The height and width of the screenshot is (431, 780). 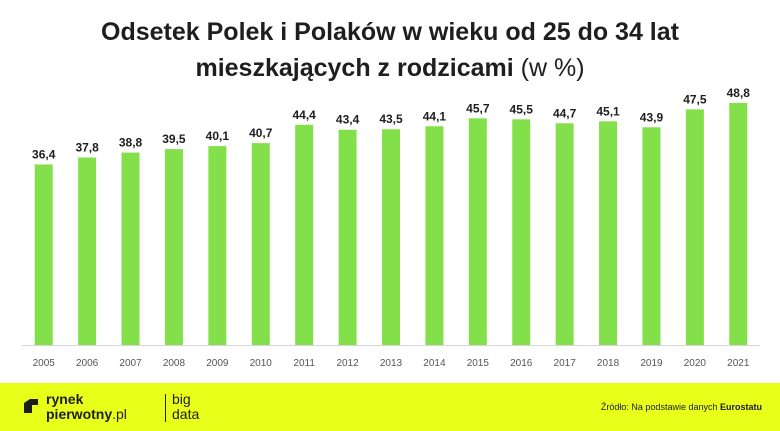 What do you see at coordinates (79, 414) in the screenshot?
I see `logo-line2: pierwotny` at bounding box center [79, 414].